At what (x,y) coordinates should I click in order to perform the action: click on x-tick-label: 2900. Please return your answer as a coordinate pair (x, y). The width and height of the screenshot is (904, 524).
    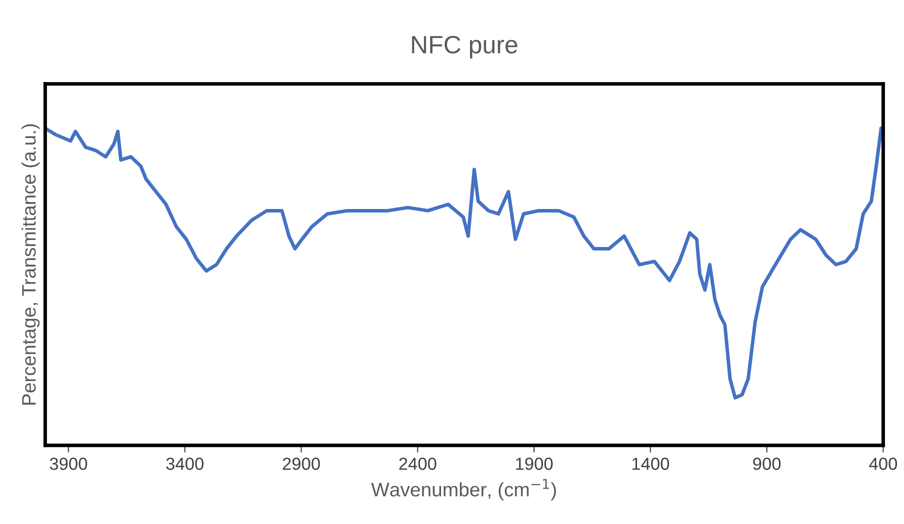
    Looking at the image, I should click on (301, 464).